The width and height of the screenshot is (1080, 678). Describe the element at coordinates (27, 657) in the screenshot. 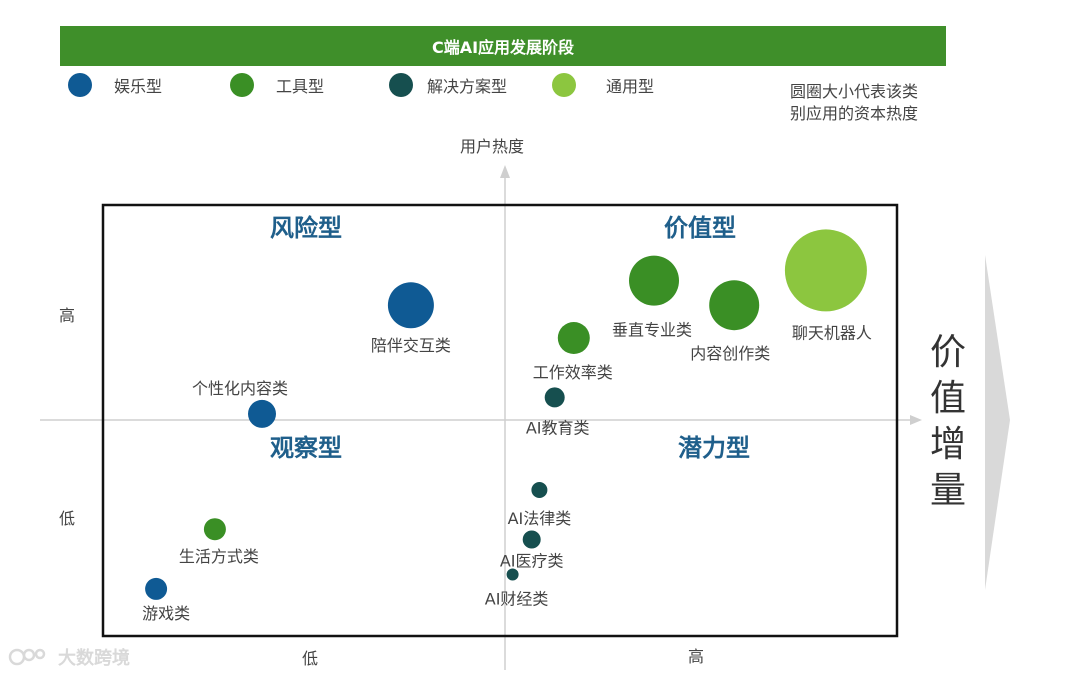

I see `watermark-logo-icon` at that location.